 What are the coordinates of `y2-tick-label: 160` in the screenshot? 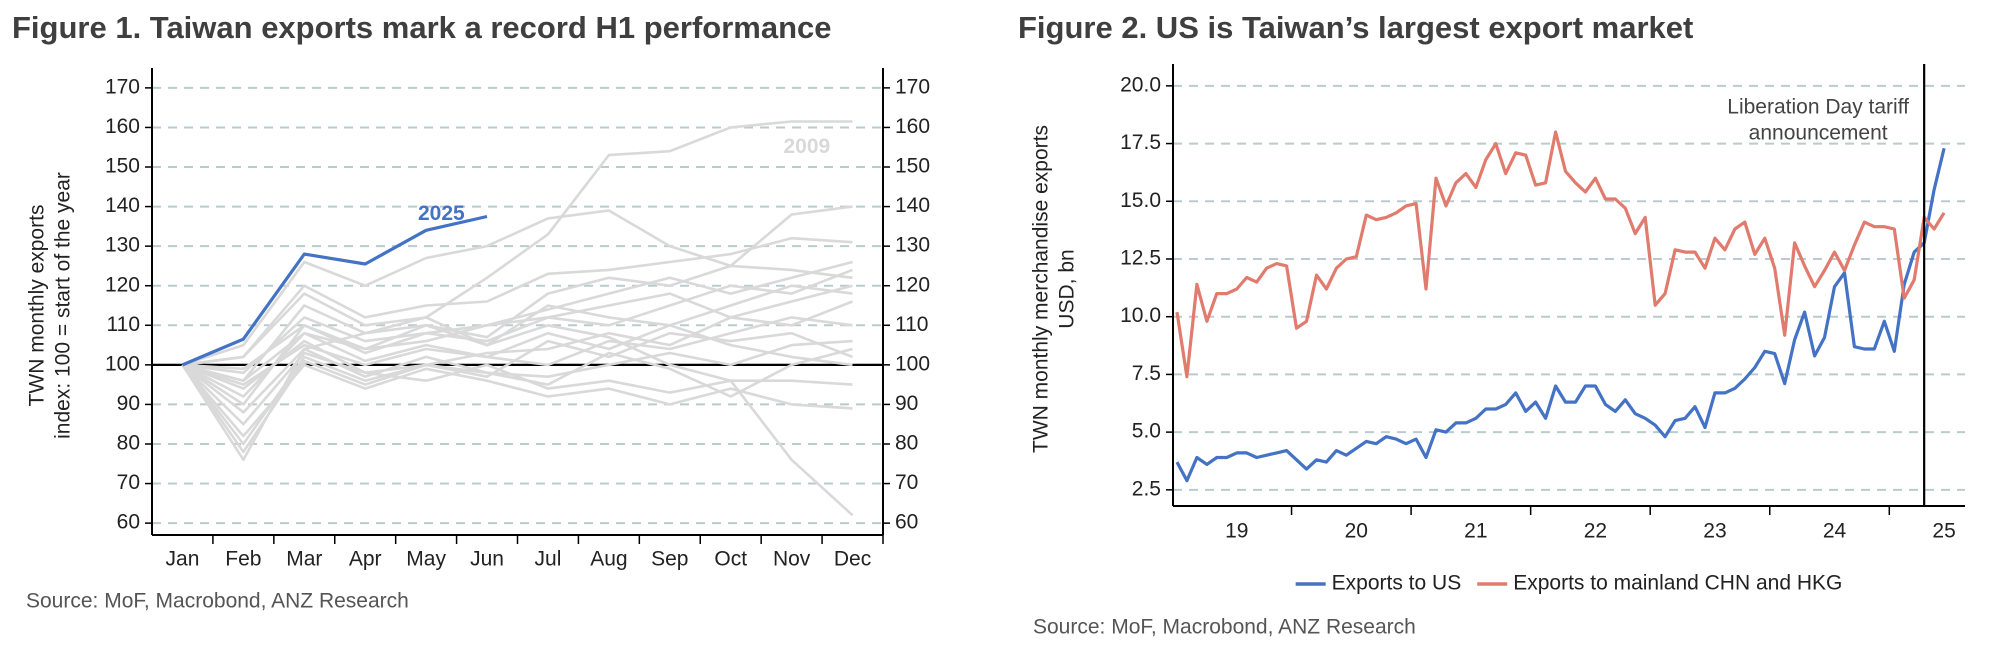 It's located at (912, 126).